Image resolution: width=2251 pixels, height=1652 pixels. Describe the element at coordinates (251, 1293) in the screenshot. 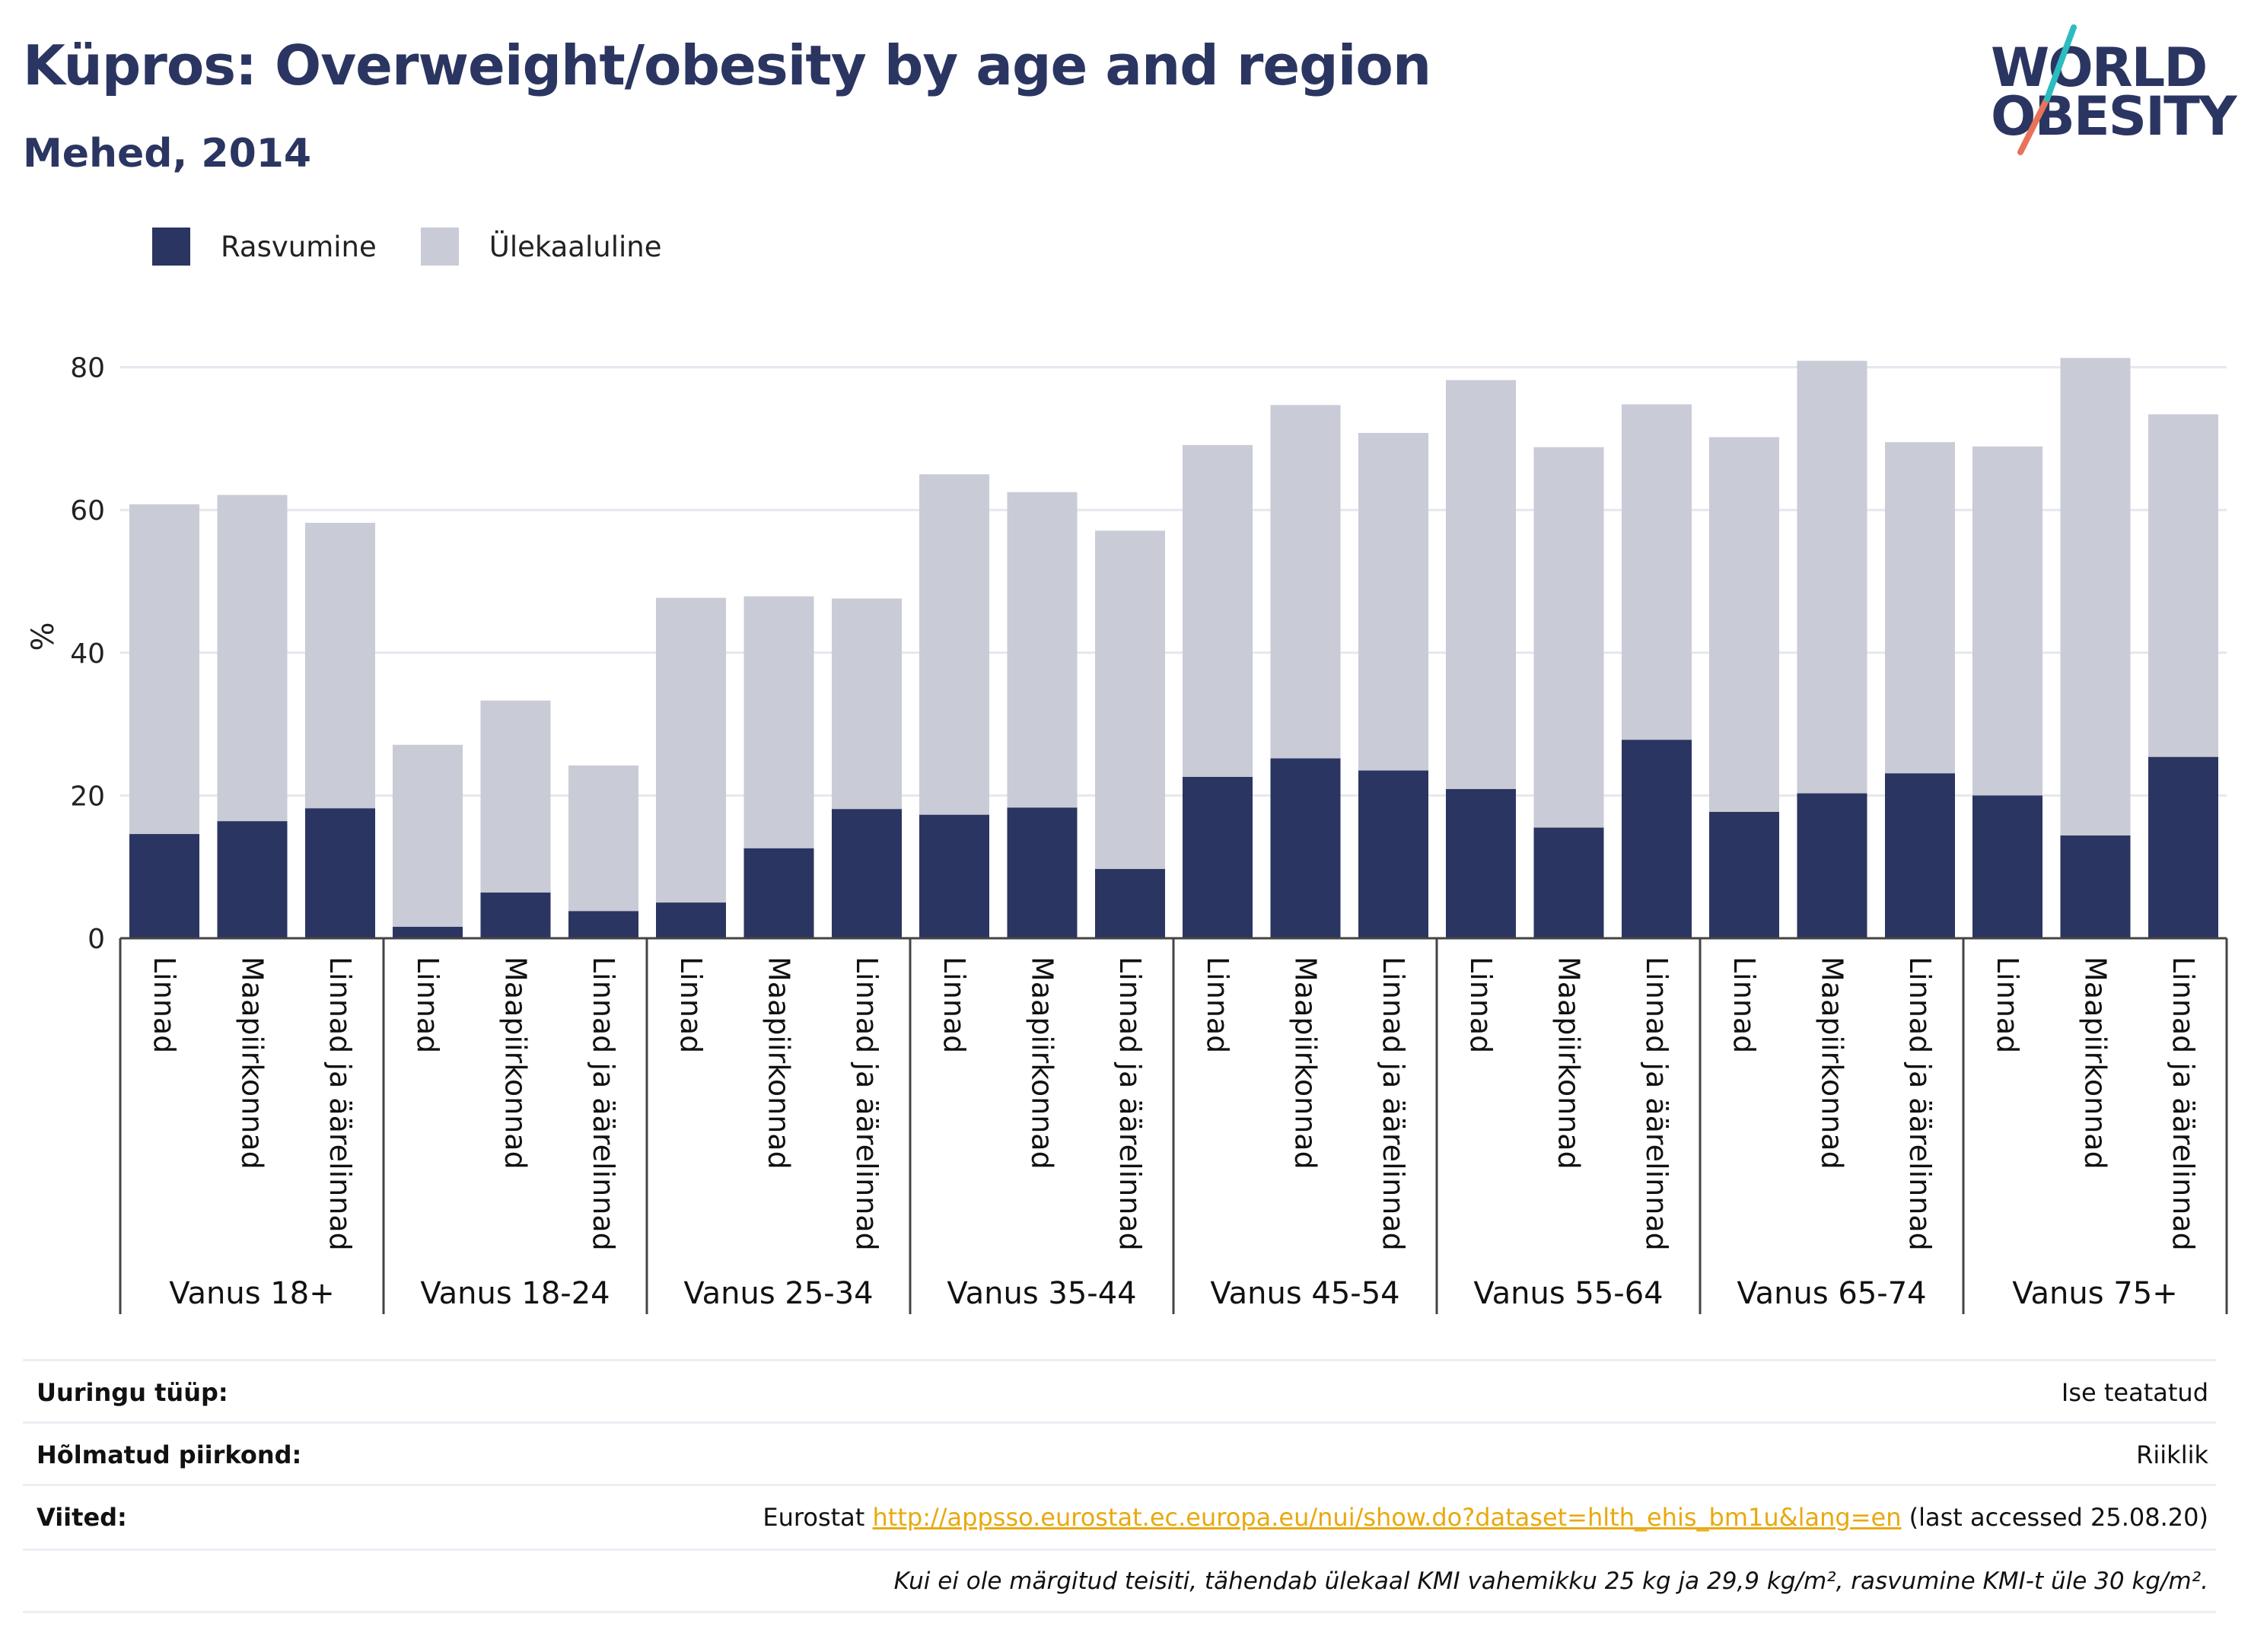

I see `x-group-label: Vanus 18+` at that location.